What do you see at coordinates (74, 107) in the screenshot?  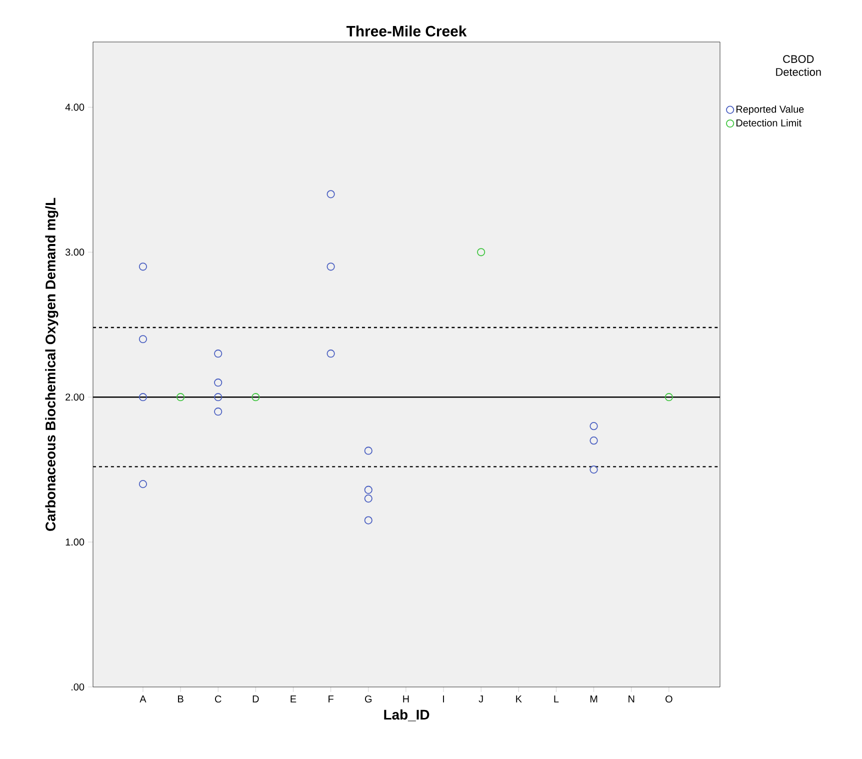 I see `y-tick-label: 4.00` at bounding box center [74, 107].